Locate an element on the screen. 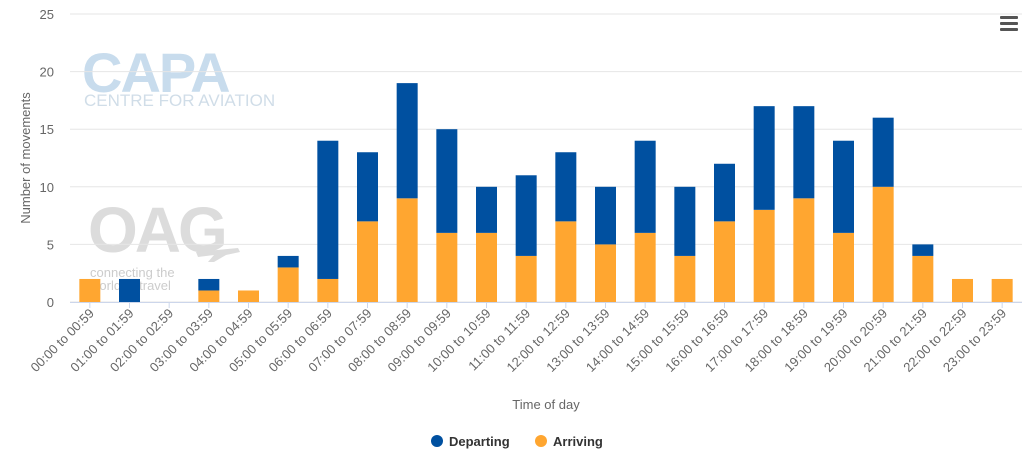 The height and width of the screenshot is (465, 1032). airplane-icon is located at coordinates (218, 255).